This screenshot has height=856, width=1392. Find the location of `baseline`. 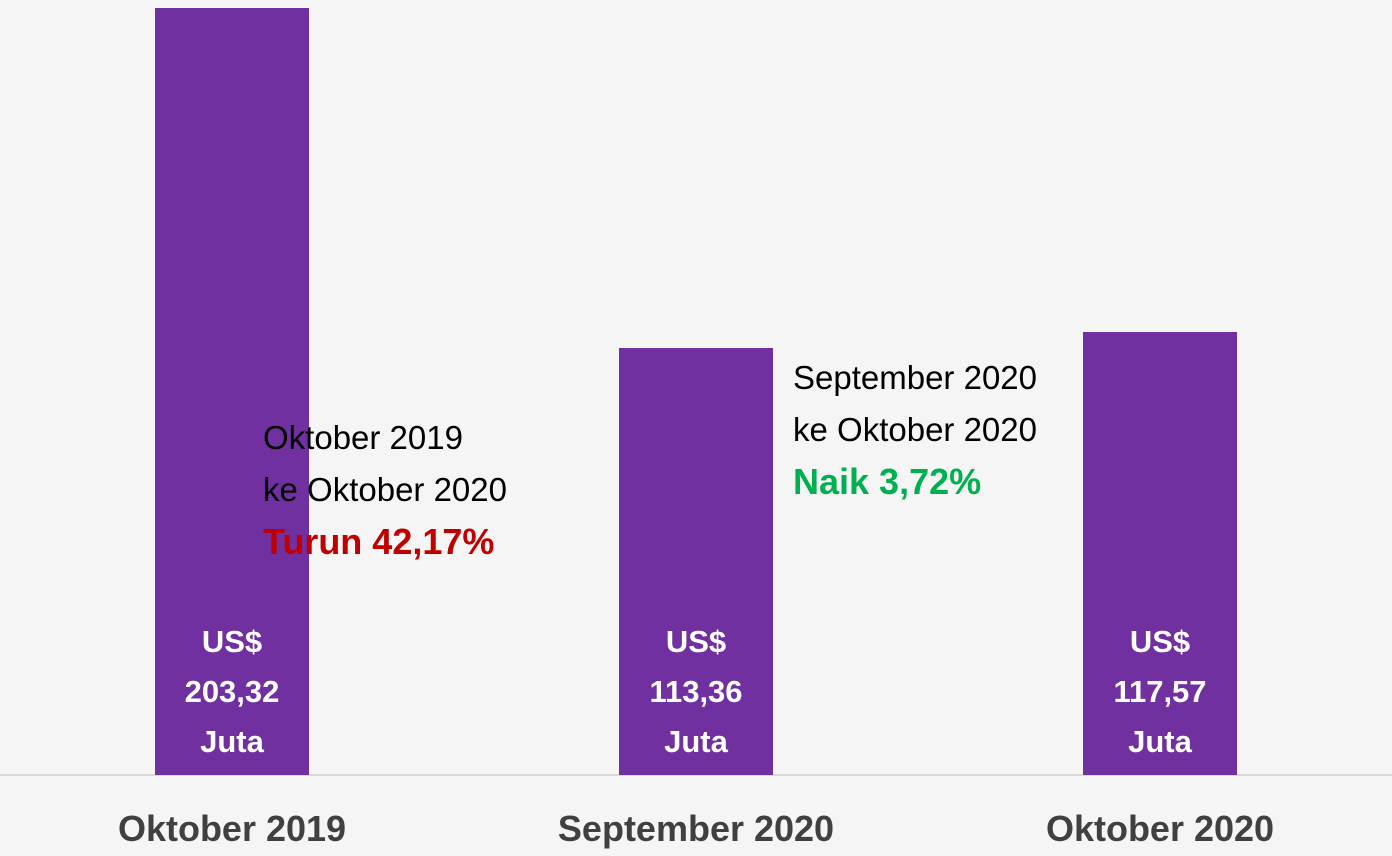

baseline is located at coordinates (696, 775).